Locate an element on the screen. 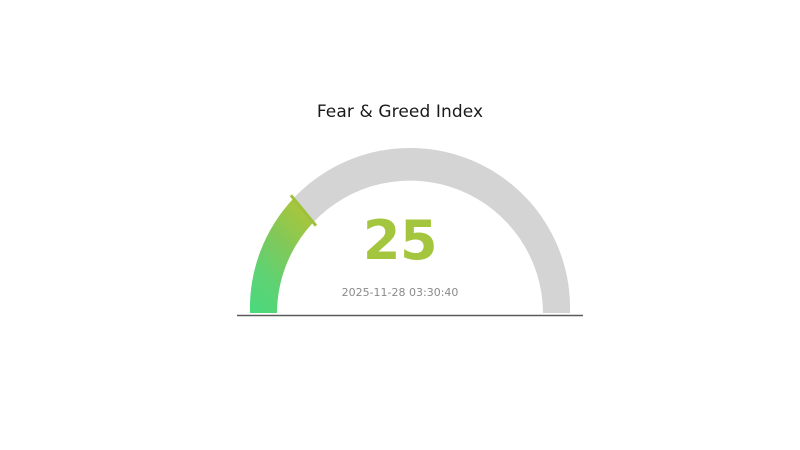 The width and height of the screenshot is (800, 450). gauge-value: 25 is located at coordinates (400, 240).